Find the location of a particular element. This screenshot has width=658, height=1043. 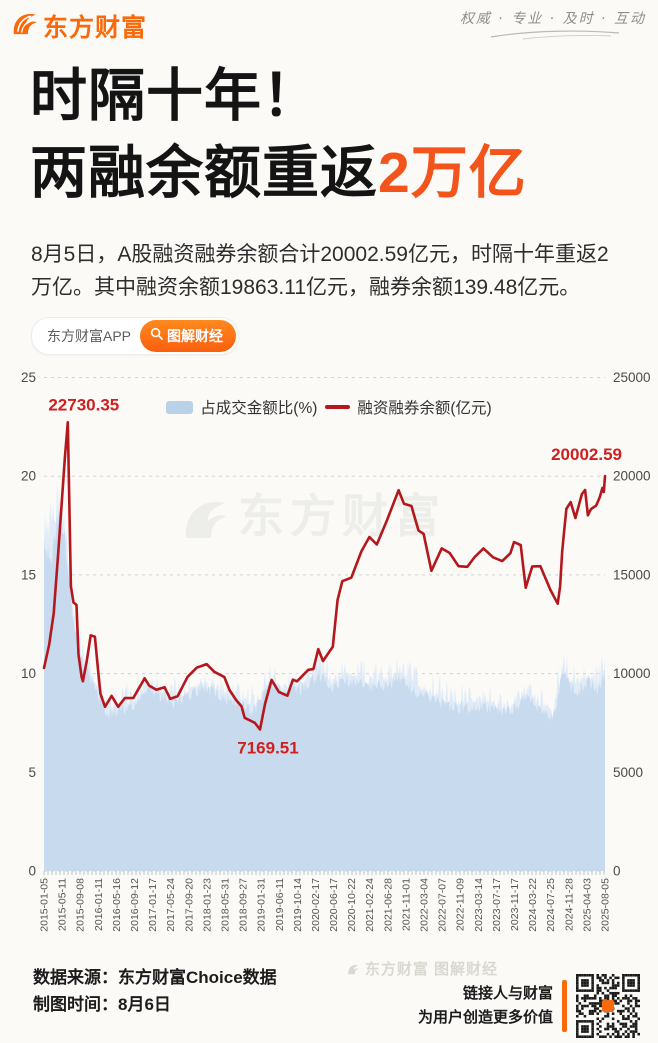

eastmoney-logo: 东方财富 is located at coordinates (78, 26).